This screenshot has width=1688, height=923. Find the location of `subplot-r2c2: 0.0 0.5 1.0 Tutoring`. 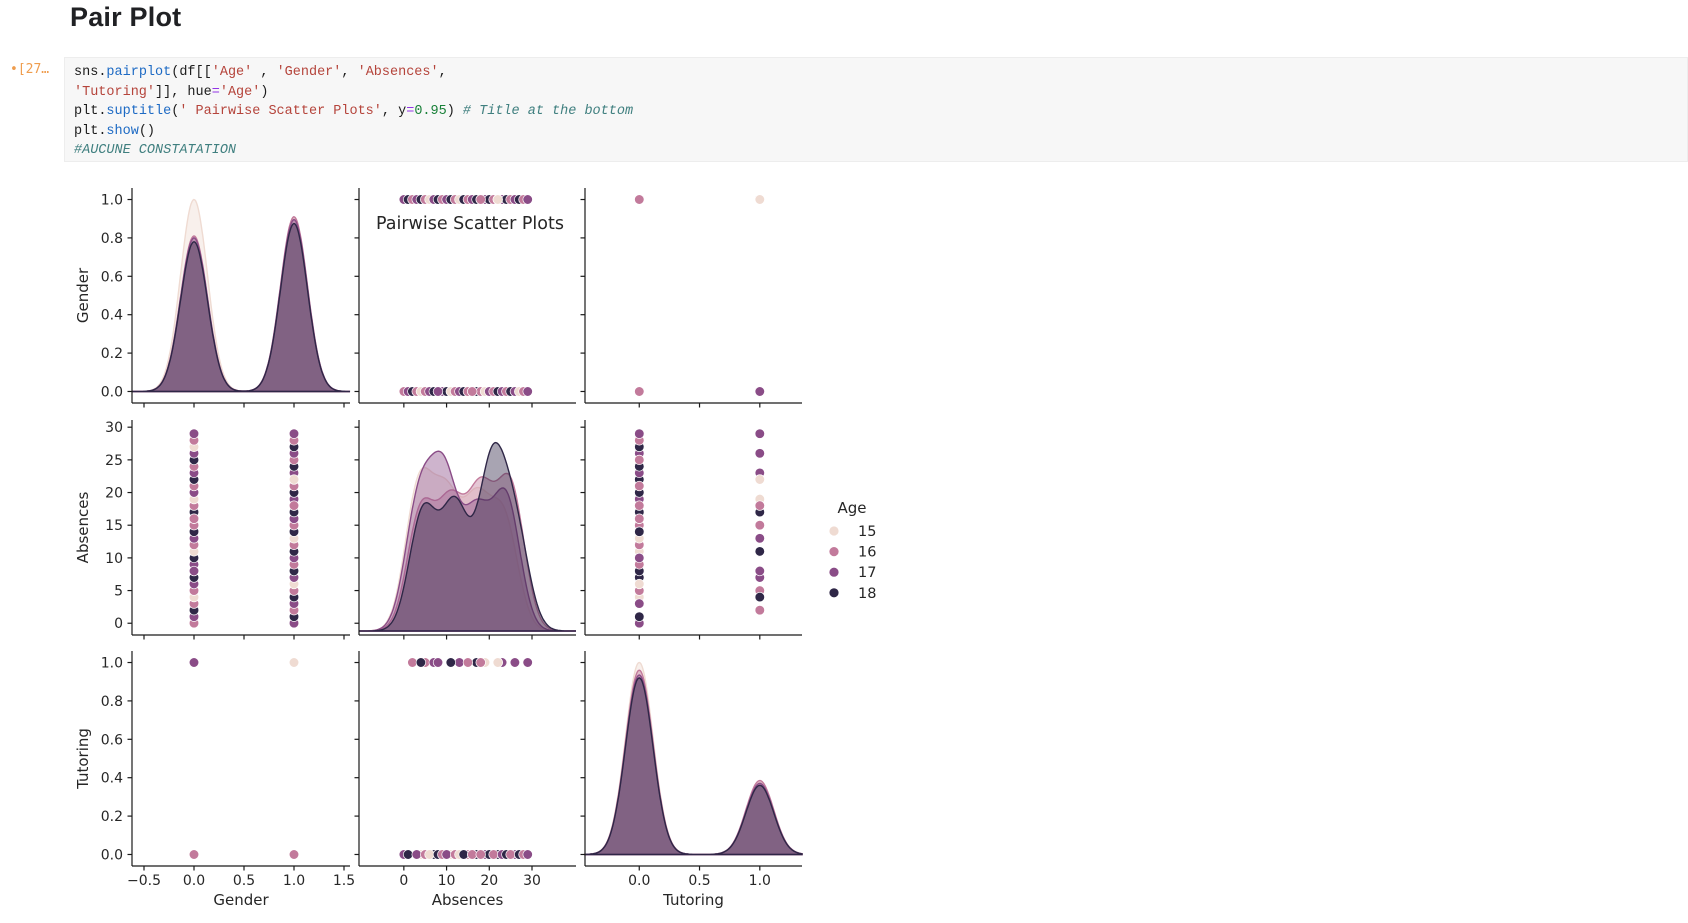

subplot-r2c2: 0.0 0.5 1.0 Tutoring is located at coordinates (691, 780).